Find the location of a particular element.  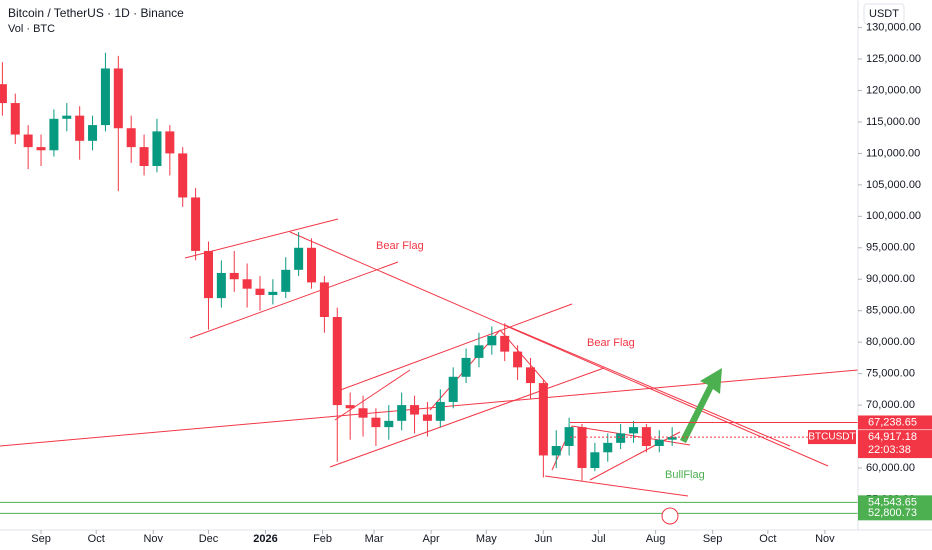

y-tick-label: 115,000.00 is located at coordinates (893, 122).